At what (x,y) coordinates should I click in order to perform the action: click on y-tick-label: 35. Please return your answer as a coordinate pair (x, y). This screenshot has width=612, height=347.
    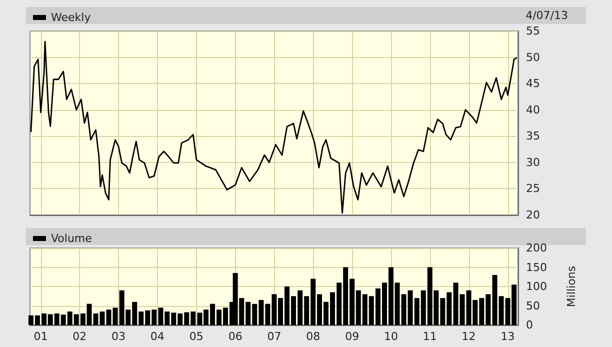
    Looking at the image, I should click on (533, 136).